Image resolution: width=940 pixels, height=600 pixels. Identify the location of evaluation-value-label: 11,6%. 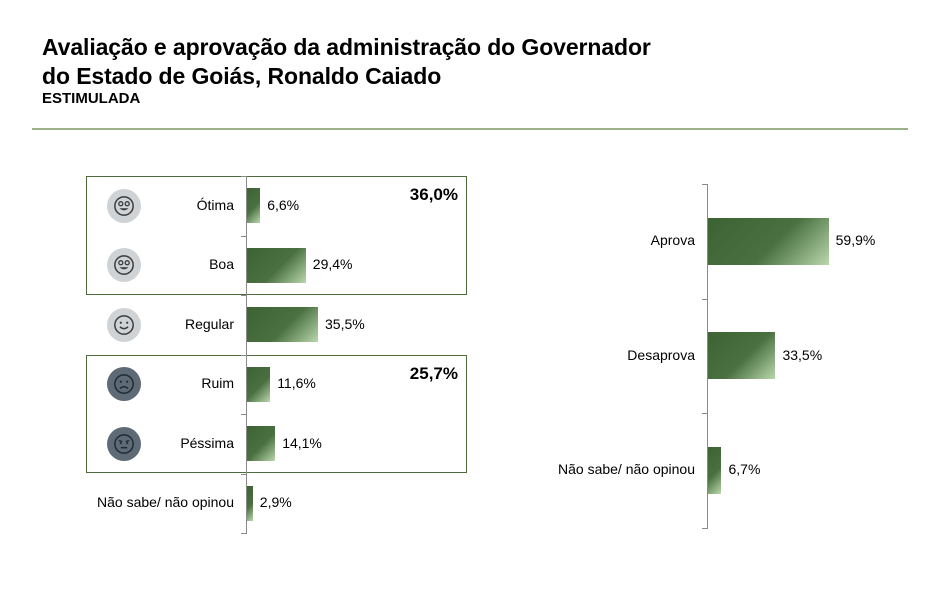
(296, 383).